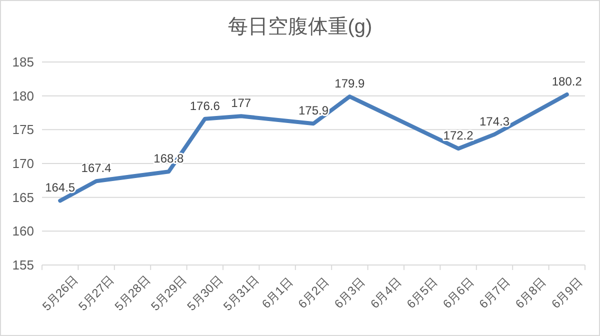  I want to click on x-tick-label: 6月8日, so click(530, 293).